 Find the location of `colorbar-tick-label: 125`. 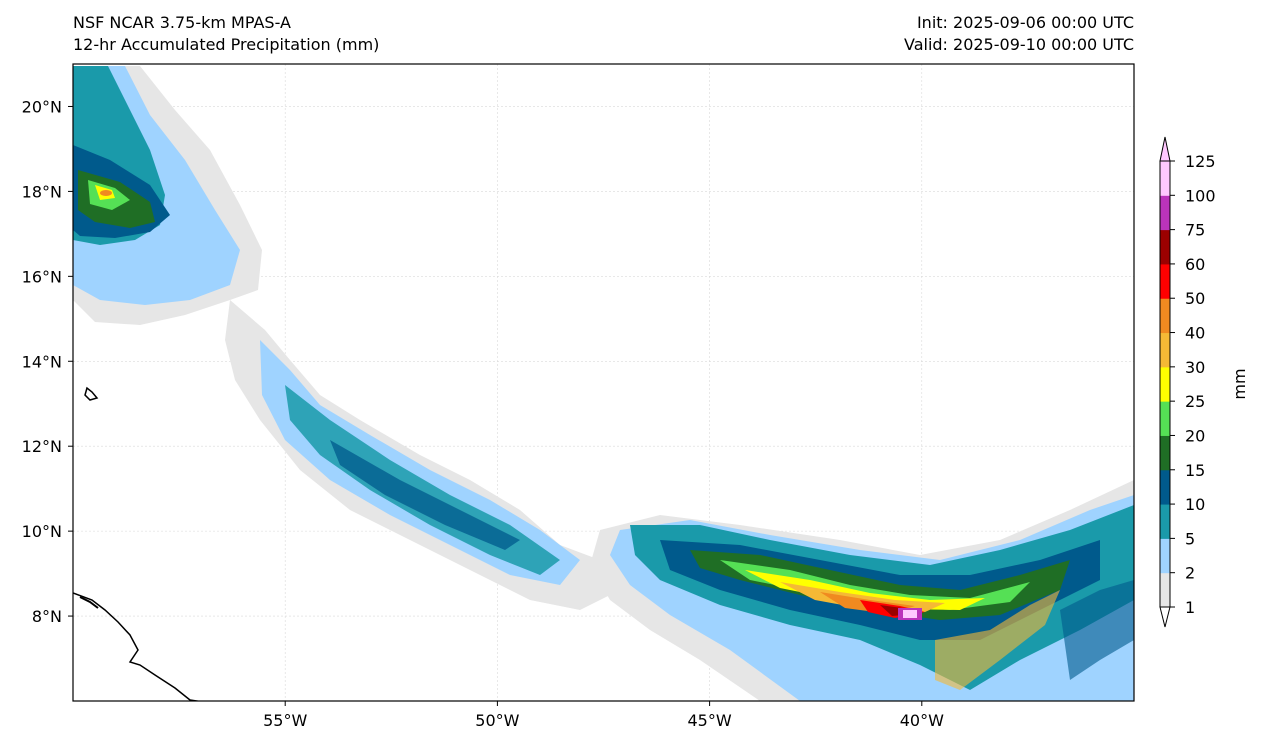

colorbar-tick-label: 125 is located at coordinates (1200, 161).